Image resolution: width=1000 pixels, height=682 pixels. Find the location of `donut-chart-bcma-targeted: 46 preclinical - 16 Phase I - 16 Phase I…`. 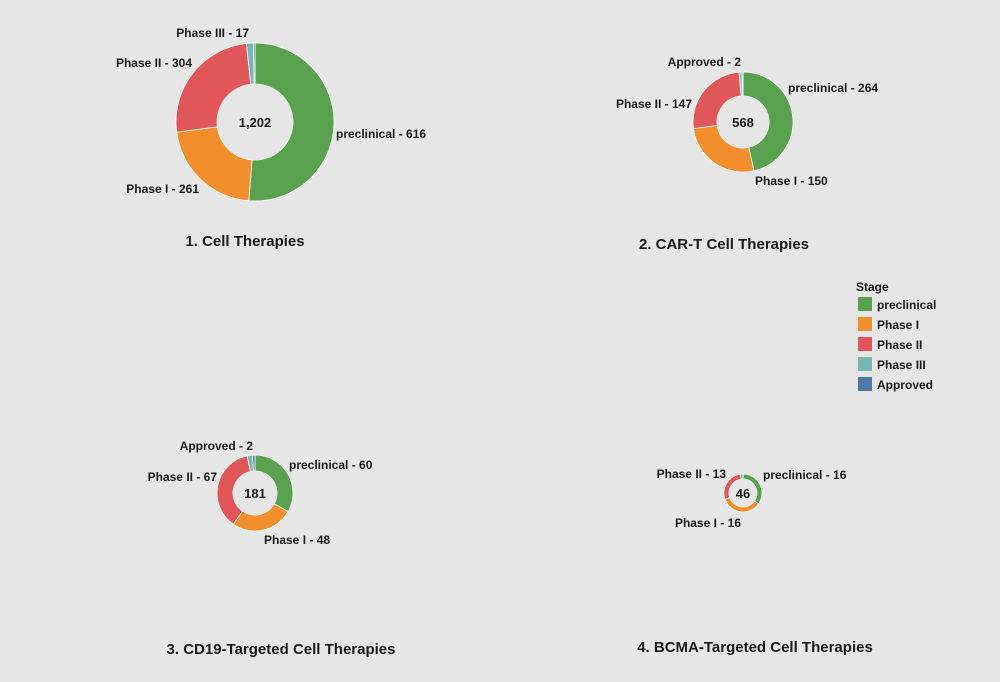

donut-chart-bcma-targeted: 46 preclinical - 16 Phase I - 16 Phase I… is located at coordinates (755, 561).